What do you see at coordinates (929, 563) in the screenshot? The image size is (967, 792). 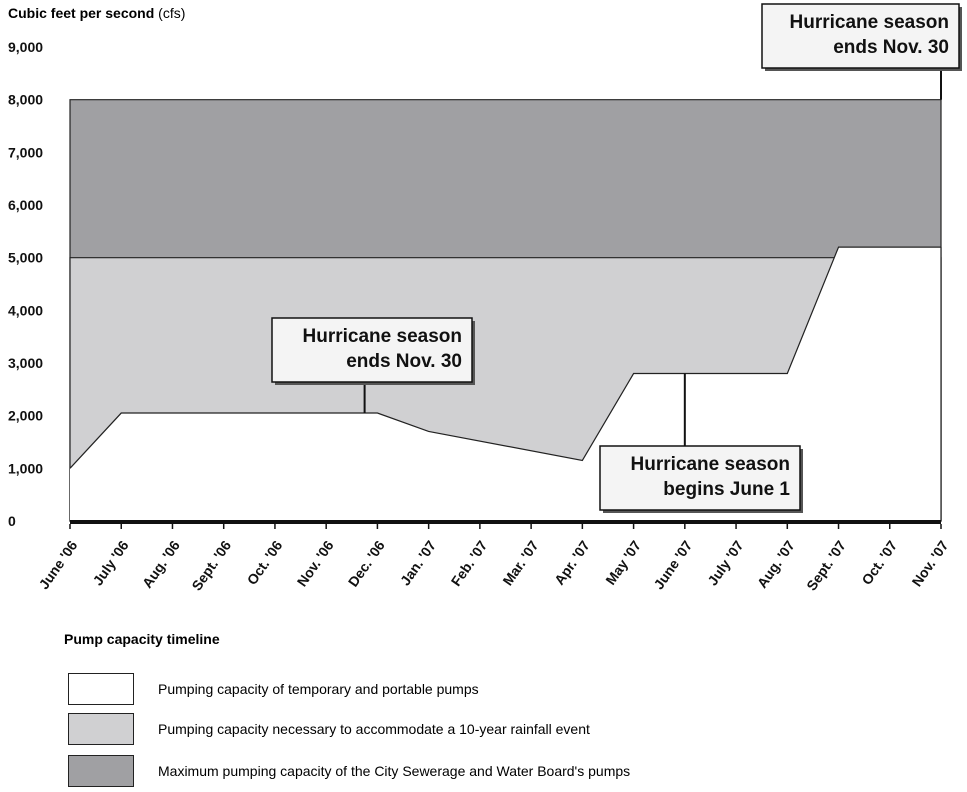 I see `x-tick-label: Nov. '07` at bounding box center [929, 563].